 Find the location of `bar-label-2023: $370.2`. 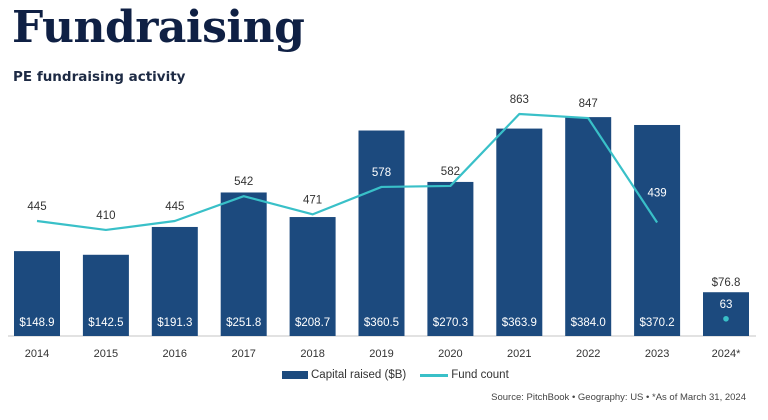

bar-label-2023: $370.2 is located at coordinates (657, 323).